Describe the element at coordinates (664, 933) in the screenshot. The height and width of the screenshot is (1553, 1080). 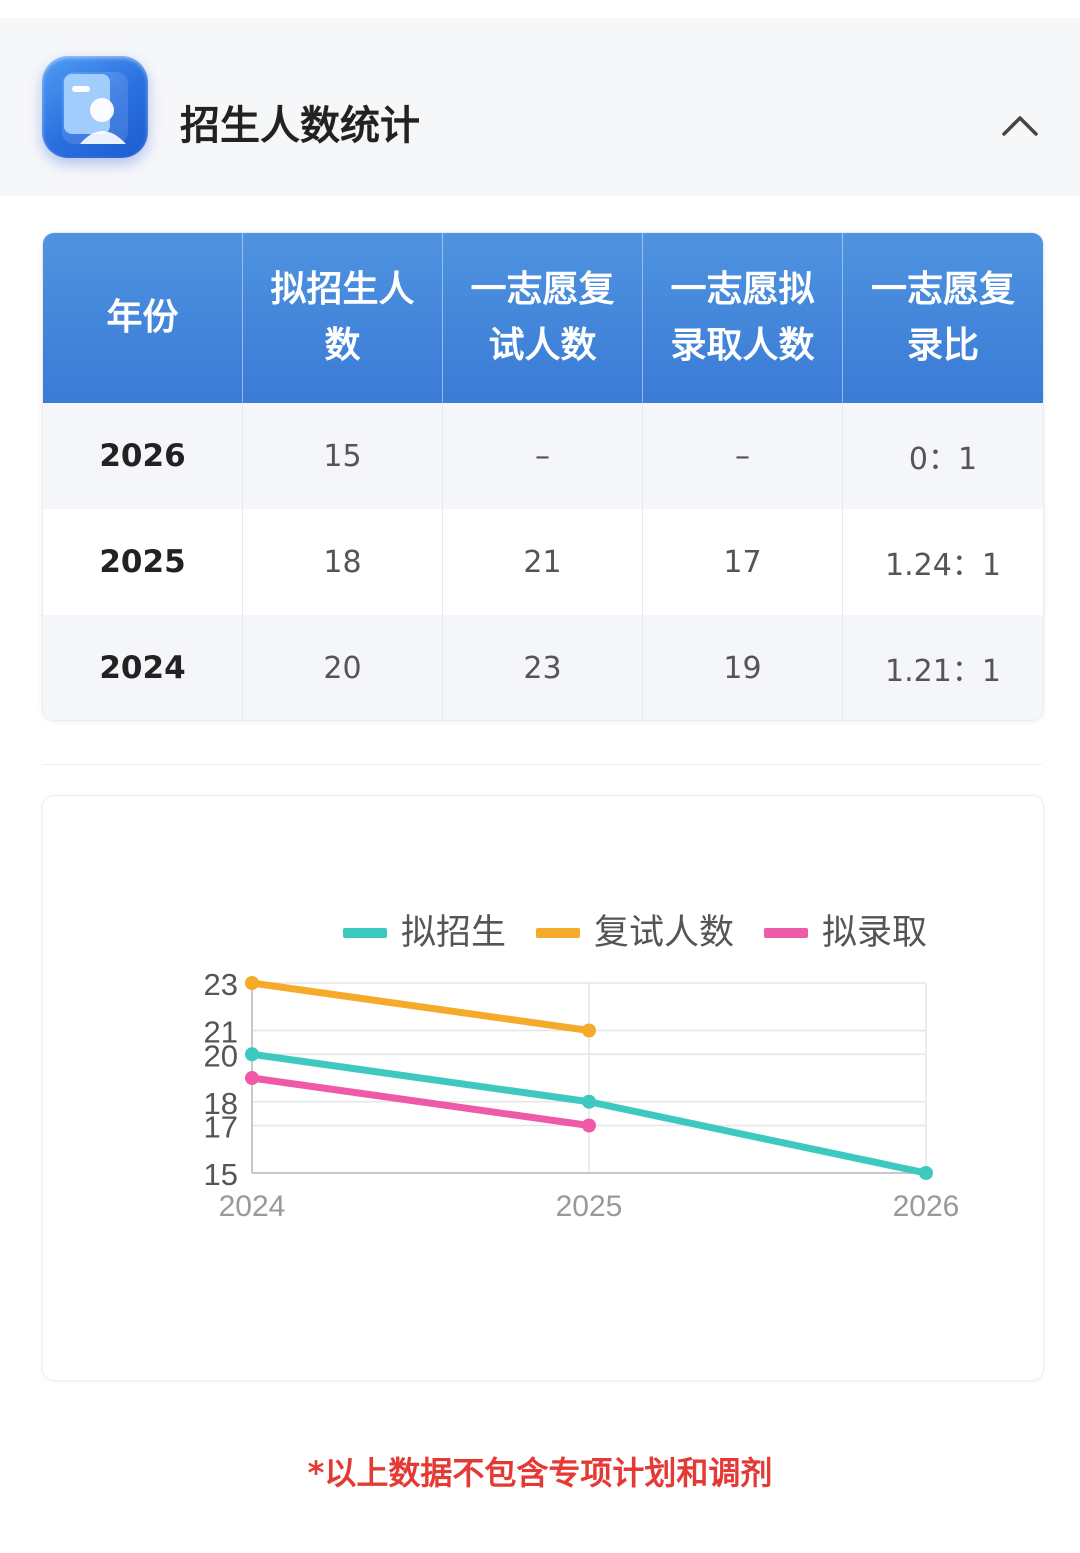
I see `legend-label: 复试人数` at that location.